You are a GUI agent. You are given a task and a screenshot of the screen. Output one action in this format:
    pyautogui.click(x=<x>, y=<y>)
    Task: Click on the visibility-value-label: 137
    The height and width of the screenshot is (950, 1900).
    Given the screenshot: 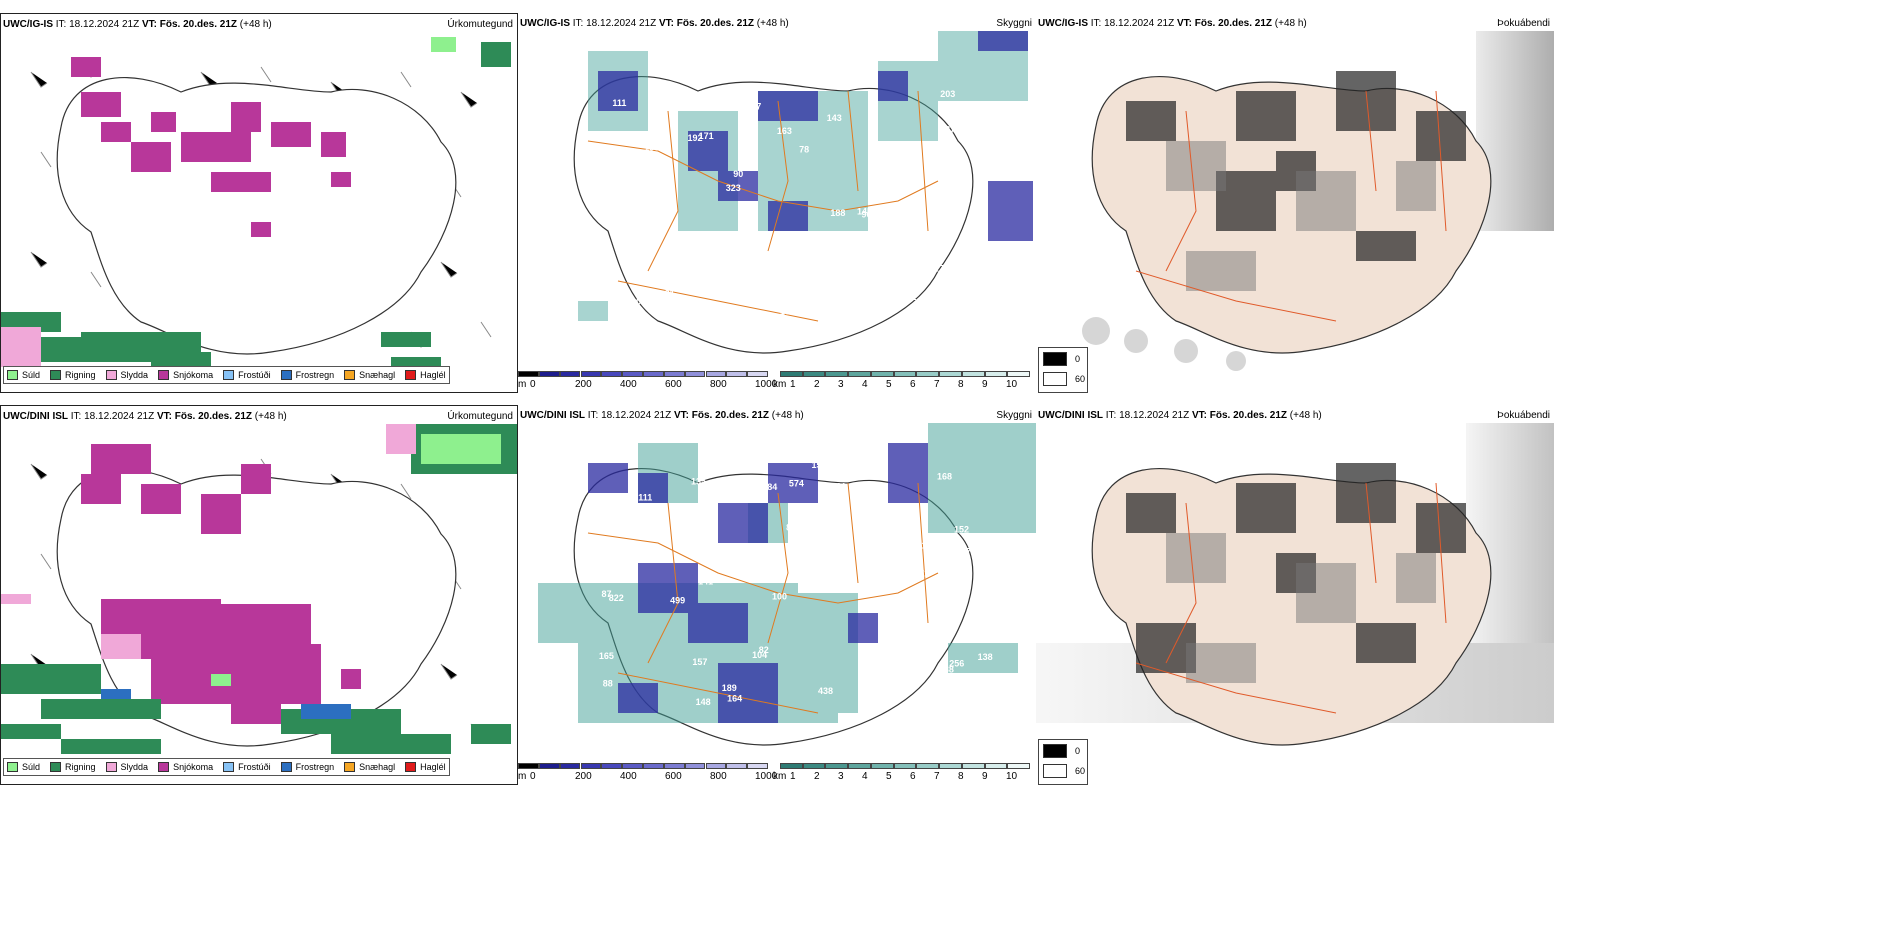 What is the action you would take?
    pyautogui.click(x=984, y=152)
    